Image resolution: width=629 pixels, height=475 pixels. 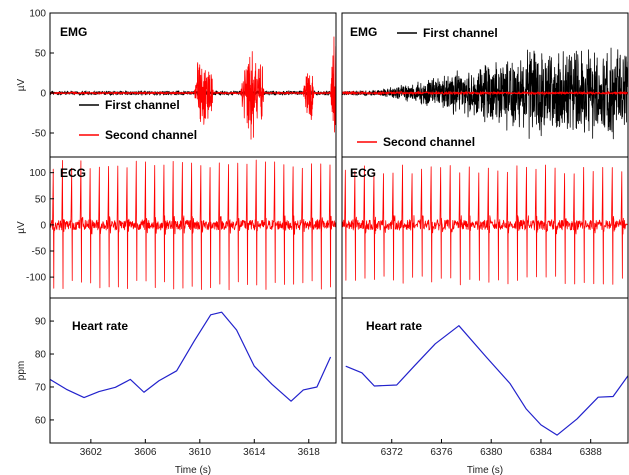 What do you see at coordinates (36, 278) in the screenshot?
I see `y-tick-label: -100` at bounding box center [36, 278].